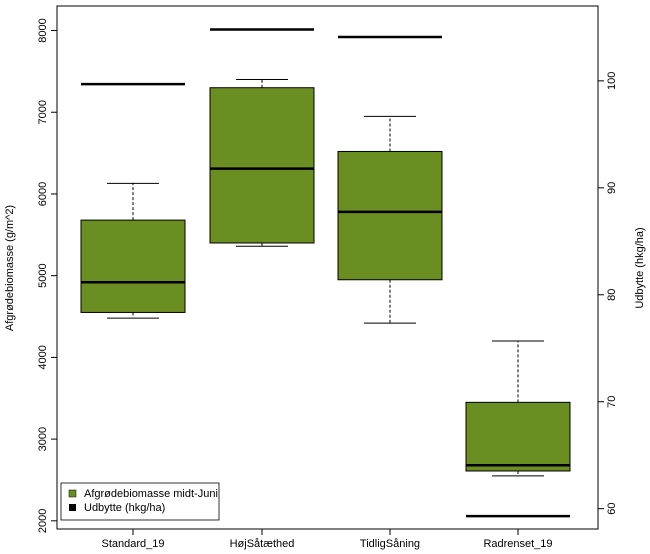  I want to click on x-tick-label: Radrenset_19, so click(517, 544).